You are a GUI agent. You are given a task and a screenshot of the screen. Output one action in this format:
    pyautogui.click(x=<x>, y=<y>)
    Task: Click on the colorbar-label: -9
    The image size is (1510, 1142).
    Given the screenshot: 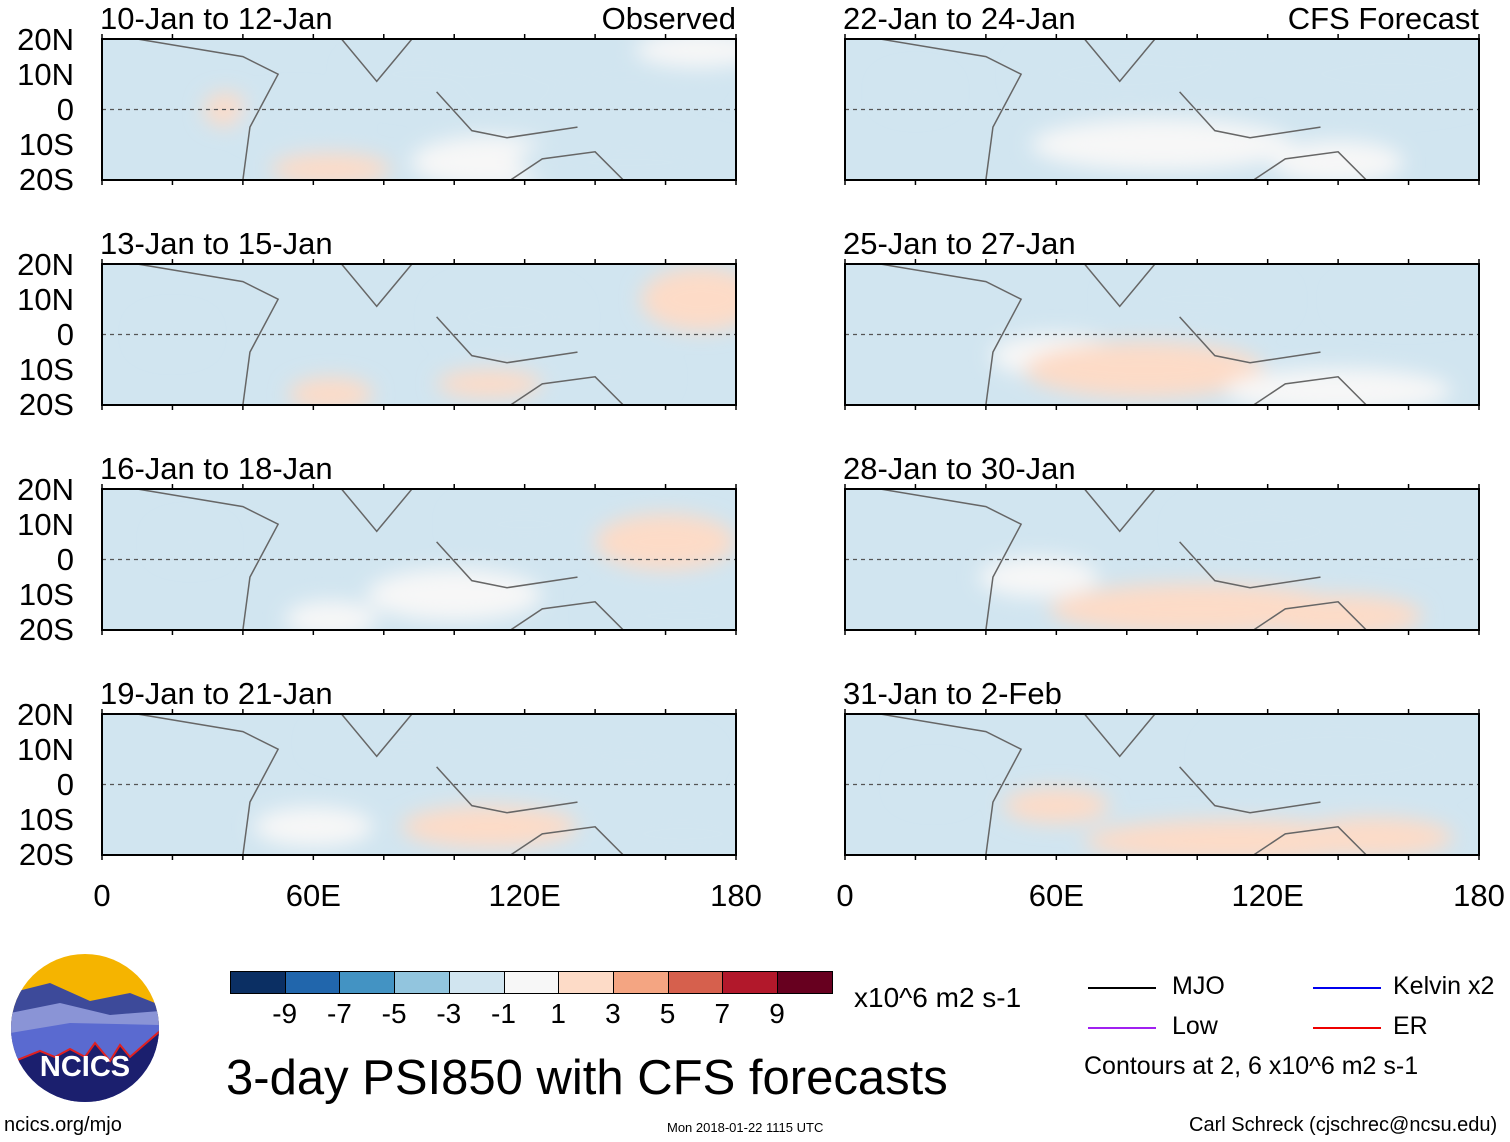 What is the action you would take?
    pyautogui.click(x=285, y=1013)
    